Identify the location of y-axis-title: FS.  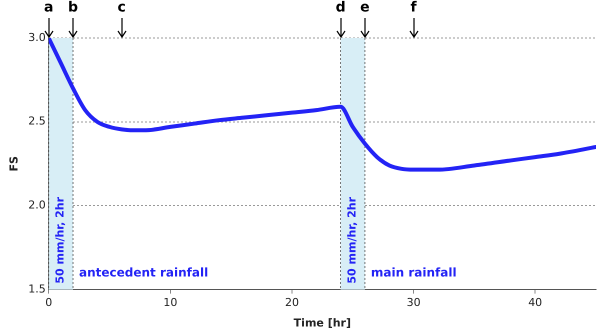
(13, 164).